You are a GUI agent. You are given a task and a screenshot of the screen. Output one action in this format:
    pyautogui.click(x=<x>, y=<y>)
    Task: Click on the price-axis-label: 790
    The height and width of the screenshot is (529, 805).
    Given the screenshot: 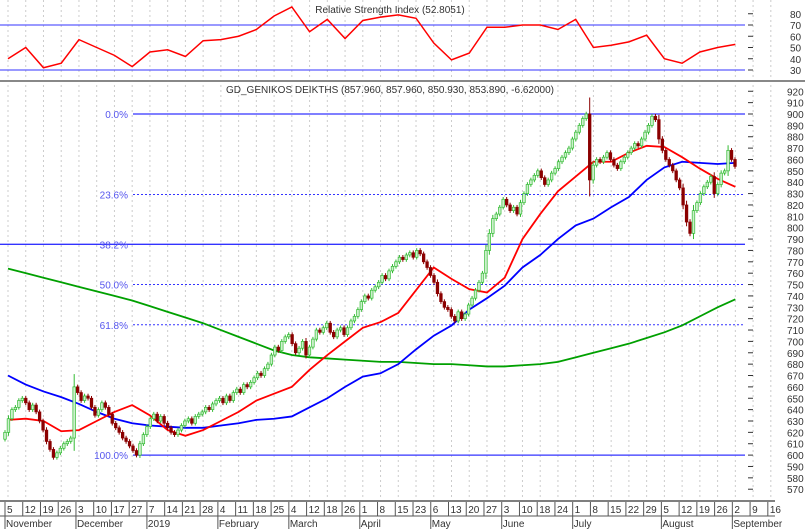 What is the action you would take?
    pyautogui.click(x=795, y=240)
    